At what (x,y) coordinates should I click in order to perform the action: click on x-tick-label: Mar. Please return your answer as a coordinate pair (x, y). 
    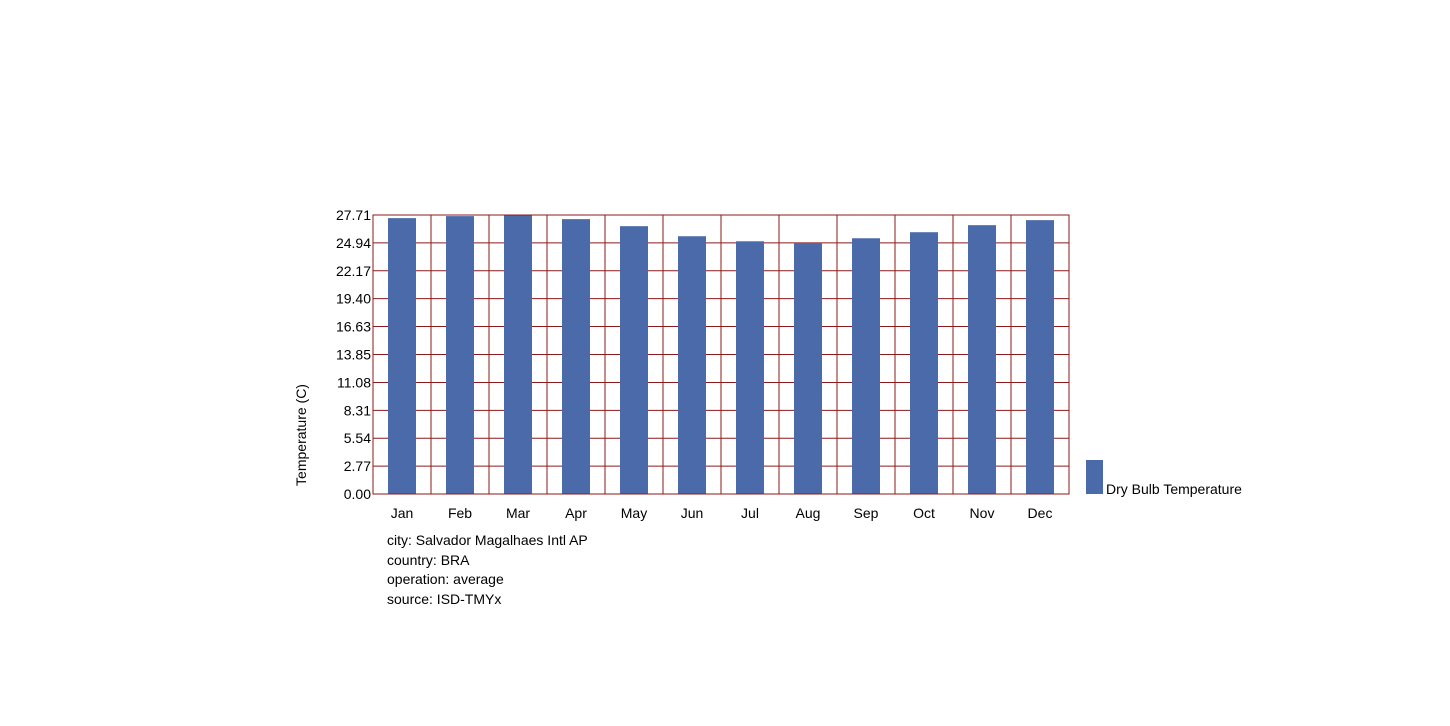
    Looking at the image, I should click on (518, 513).